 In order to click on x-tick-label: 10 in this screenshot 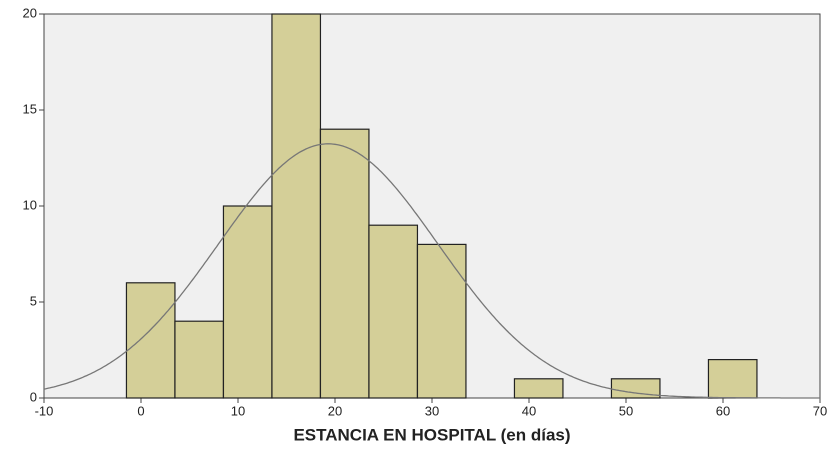, I will do `click(238, 410)`.